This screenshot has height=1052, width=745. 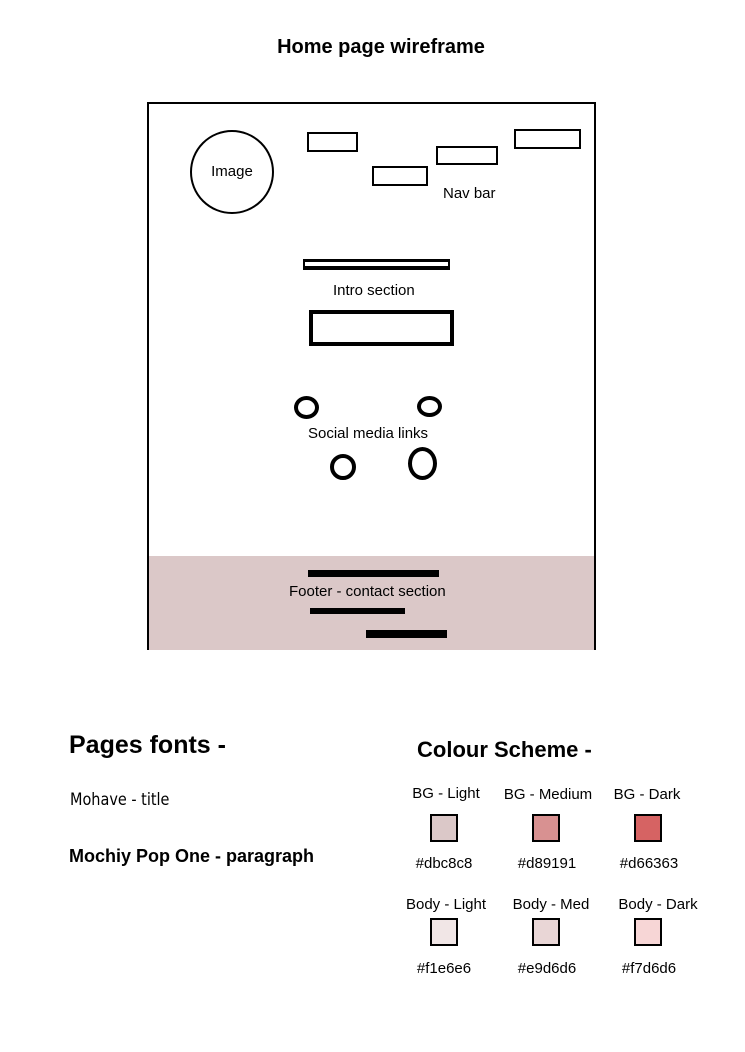 I want to click on footer-label: Footer - contact section, so click(x=367, y=591).